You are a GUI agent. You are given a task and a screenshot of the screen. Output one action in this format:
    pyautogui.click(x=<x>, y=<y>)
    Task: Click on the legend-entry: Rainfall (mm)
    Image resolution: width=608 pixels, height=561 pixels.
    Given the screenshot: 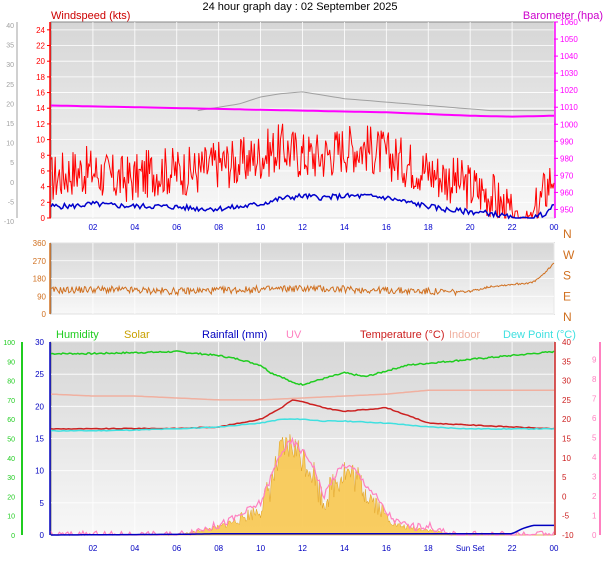 What is the action you would take?
    pyautogui.click(x=234, y=335)
    